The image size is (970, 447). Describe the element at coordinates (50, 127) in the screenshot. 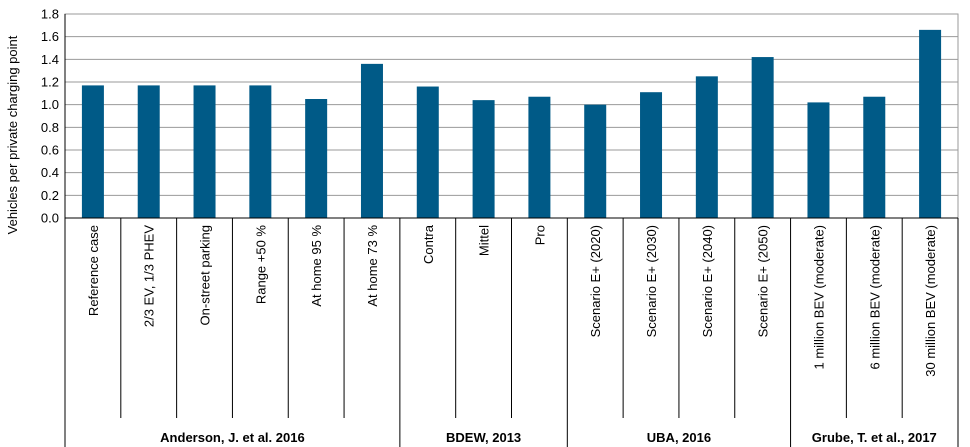

I see `y-tick-label: 0.8` at that location.